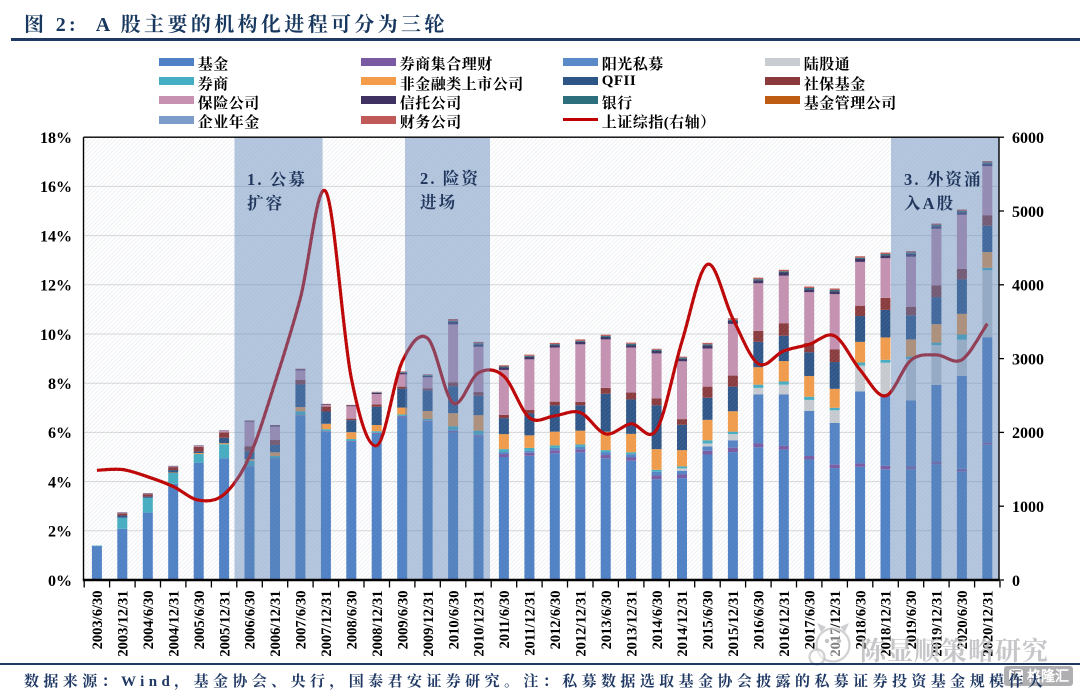 This screenshot has height=696, width=1080. What do you see at coordinates (403, 620) in the screenshot?
I see `svg-text: 2009/6/30` at bounding box center [403, 620].